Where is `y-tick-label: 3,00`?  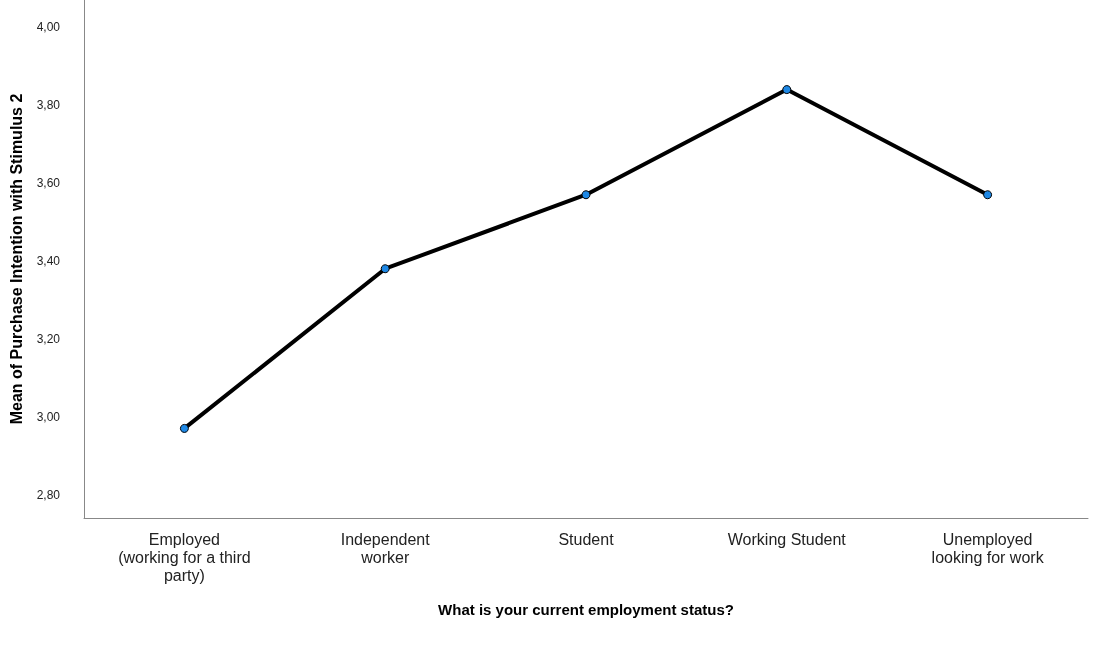
y-tick-label: 3,00 is located at coordinates (48, 416).